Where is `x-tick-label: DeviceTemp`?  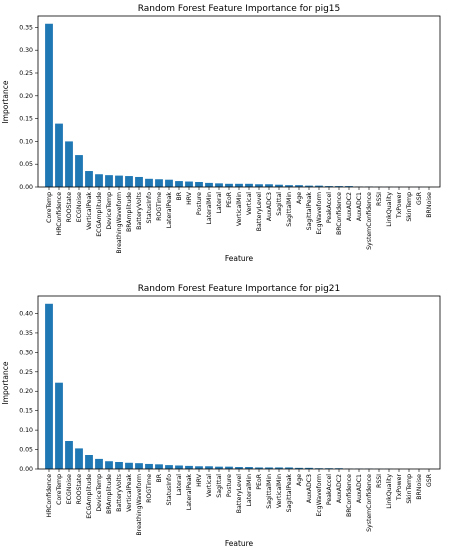
x-tick-label: DeviceTemp is located at coordinates (99, 493).